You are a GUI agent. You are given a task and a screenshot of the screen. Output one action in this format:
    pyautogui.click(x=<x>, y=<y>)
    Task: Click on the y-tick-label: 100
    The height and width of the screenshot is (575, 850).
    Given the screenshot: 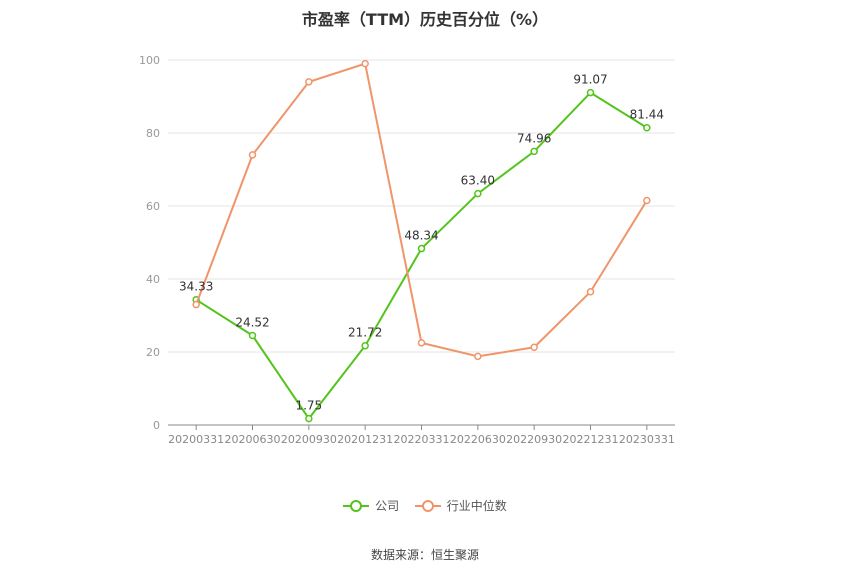 What is the action you would take?
    pyautogui.click(x=149, y=60)
    